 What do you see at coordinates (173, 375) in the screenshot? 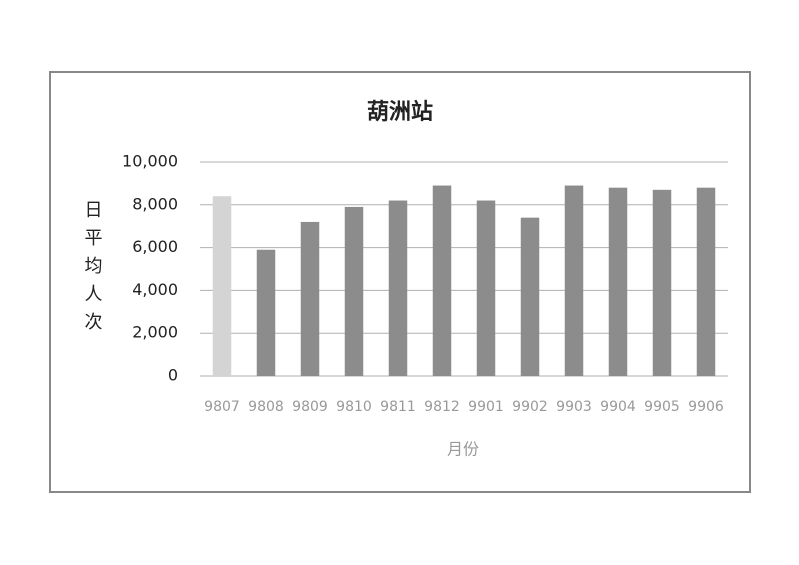
I see `y-tick-label: 0` at bounding box center [173, 375].